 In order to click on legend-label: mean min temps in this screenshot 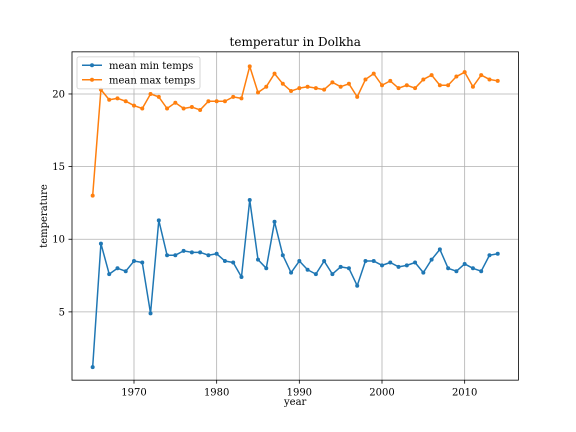, I will do `click(151, 66)`.